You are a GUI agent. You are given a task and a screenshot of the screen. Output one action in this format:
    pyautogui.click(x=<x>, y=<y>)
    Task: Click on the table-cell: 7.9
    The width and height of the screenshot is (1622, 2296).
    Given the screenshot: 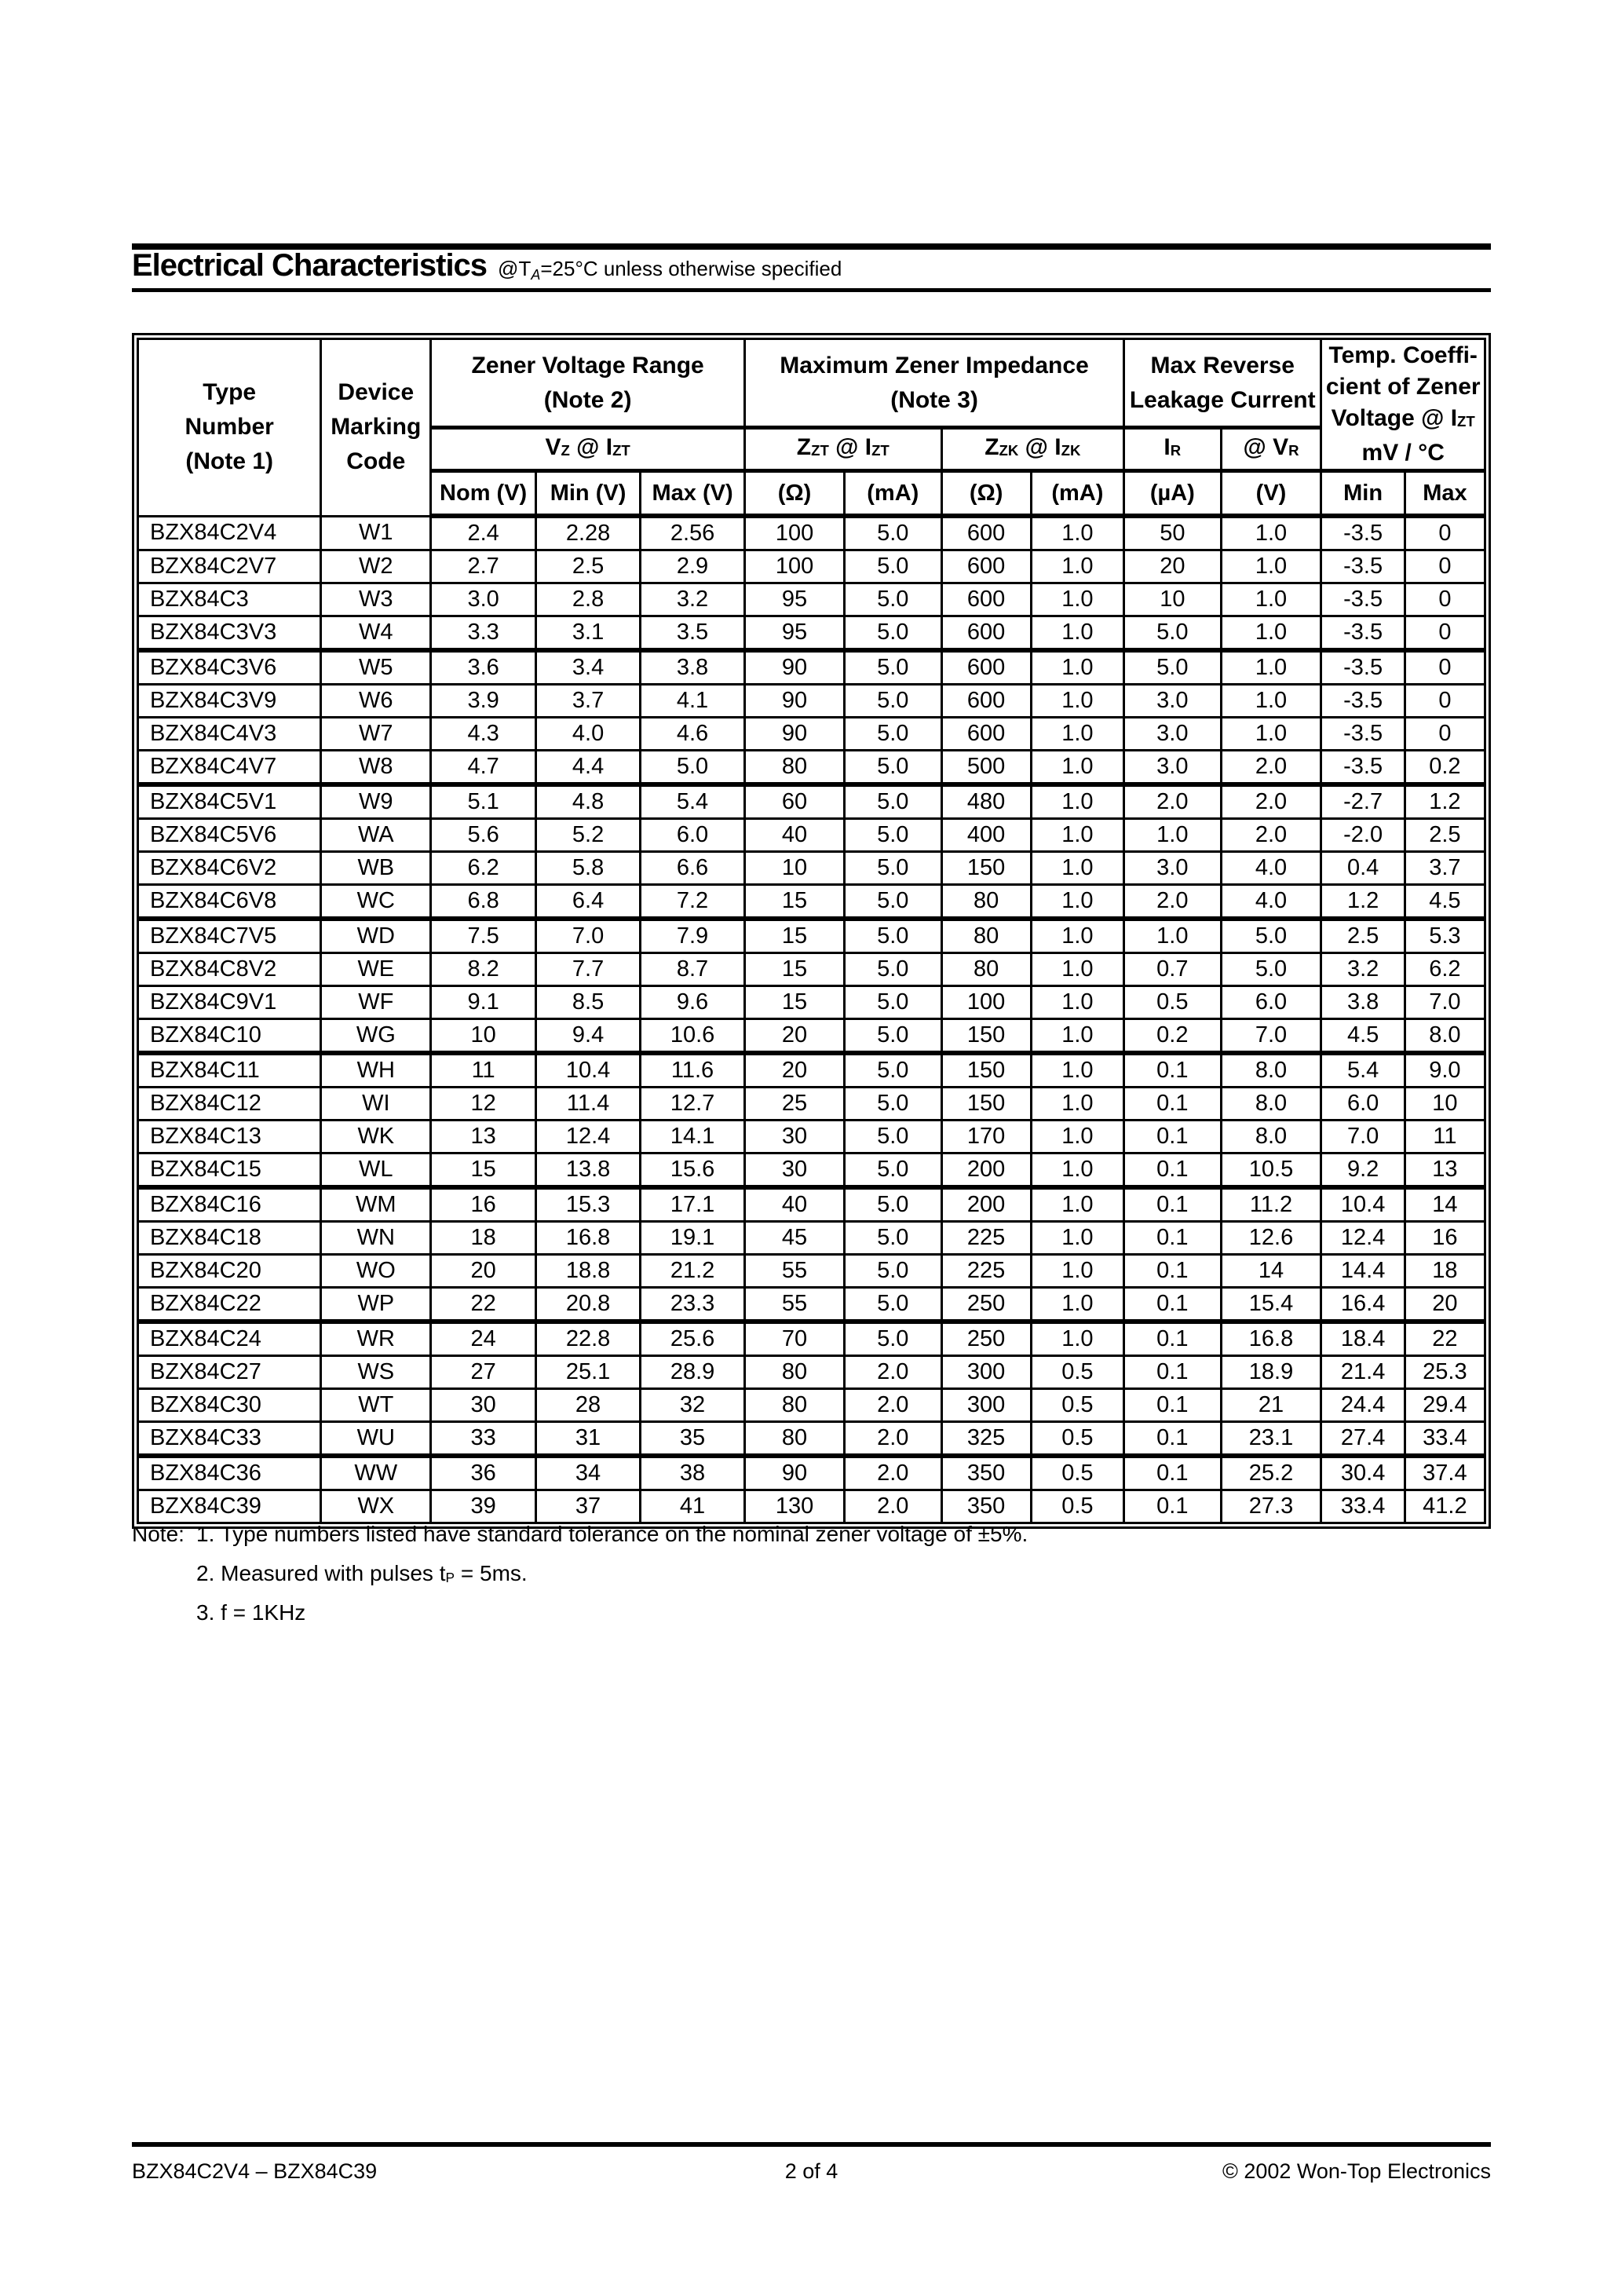 What is the action you would take?
    pyautogui.click(x=693, y=935)
    